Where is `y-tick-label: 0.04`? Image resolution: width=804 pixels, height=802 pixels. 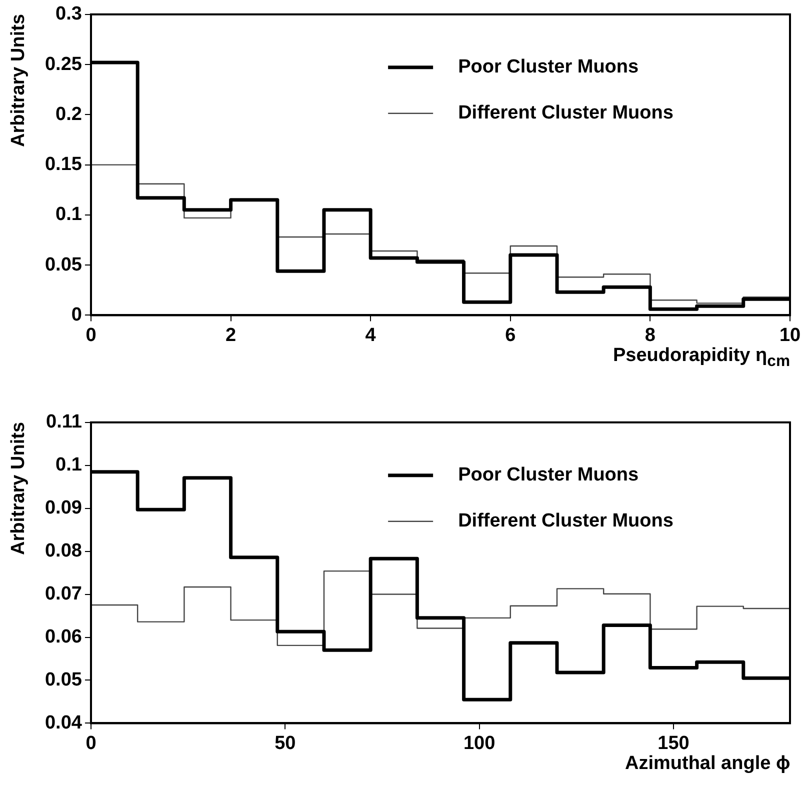
y-tick-label: 0.04 is located at coordinates (63, 723).